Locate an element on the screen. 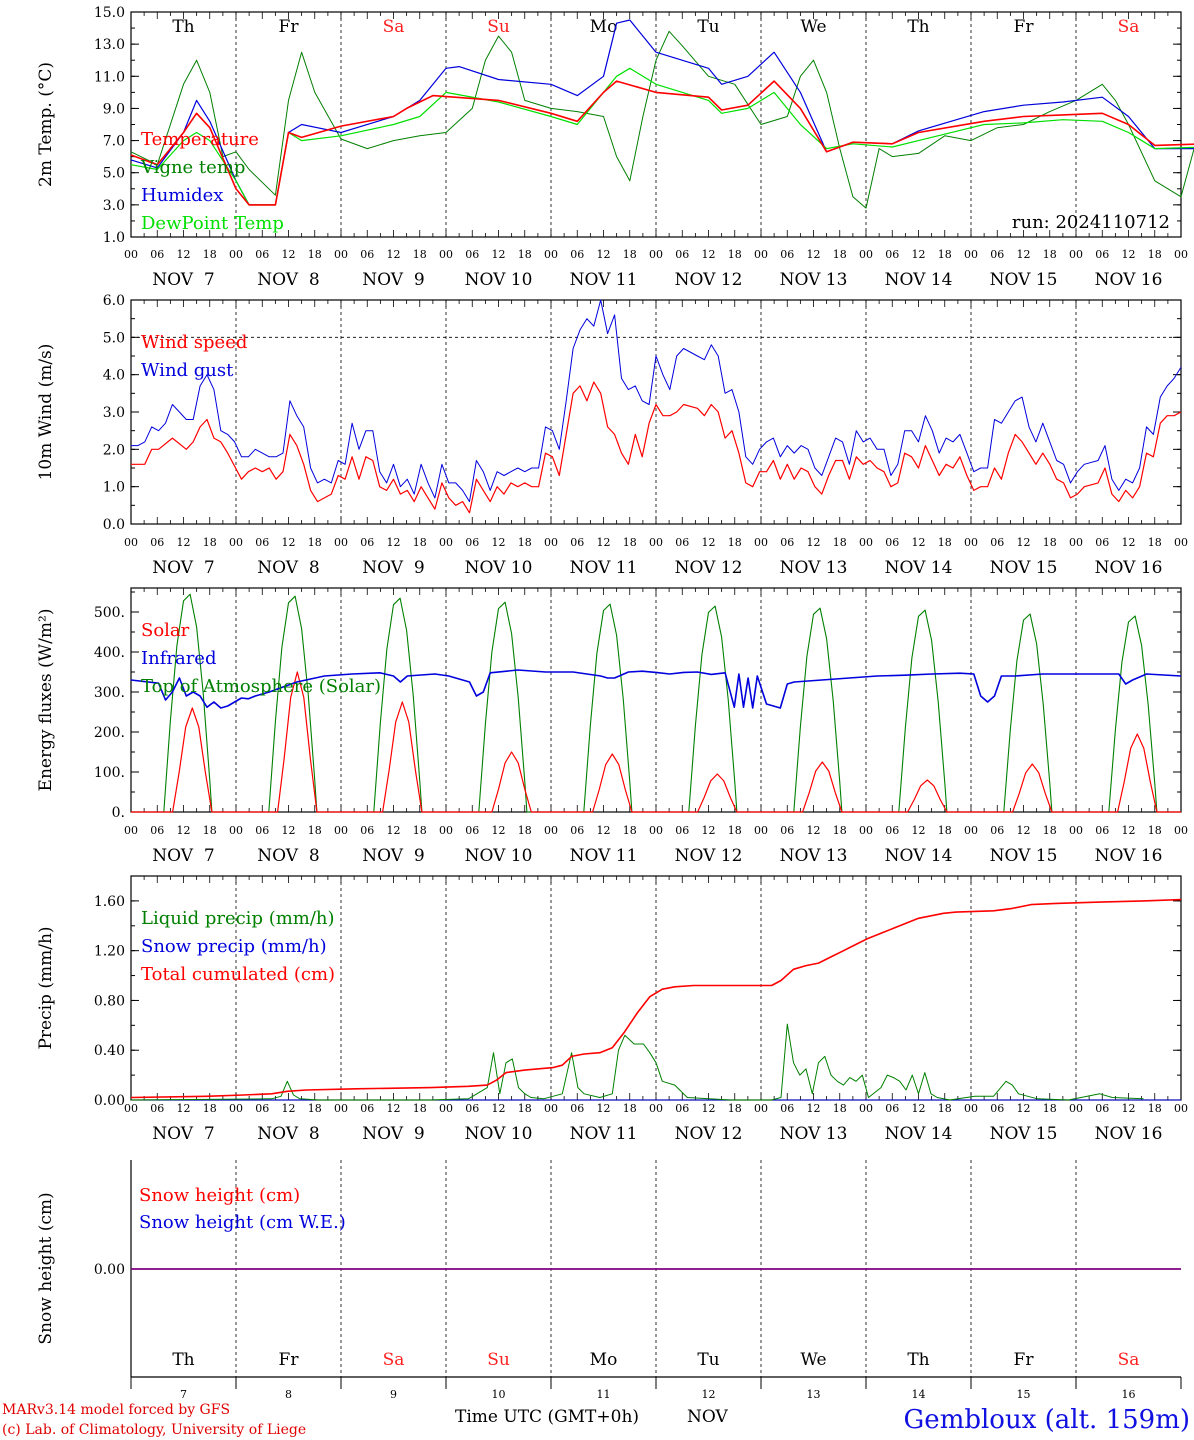  legend-entry: Wind speed is located at coordinates (194, 342).